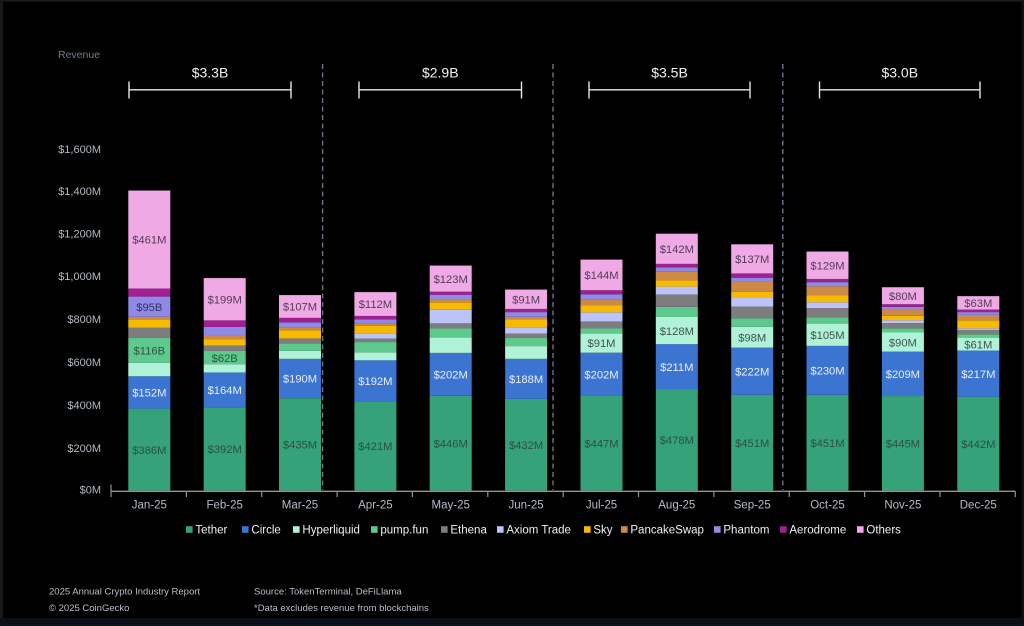 The image size is (1024, 626). Describe the element at coordinates (375, 447) in the screenshot. I see `svg-text: $421M` at that location.